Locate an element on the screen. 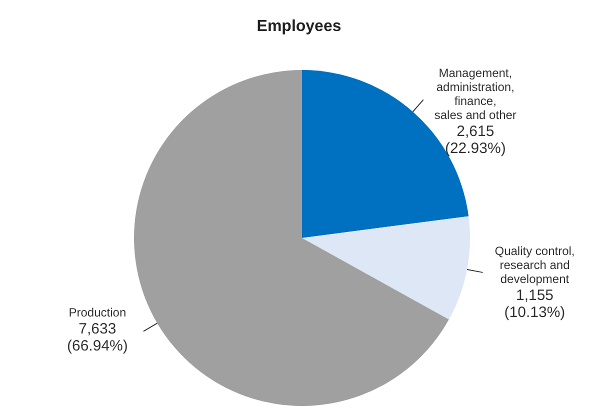 This screenshot has width=614, height=411. chart-title: Employees is located at coordinates (299, 26).